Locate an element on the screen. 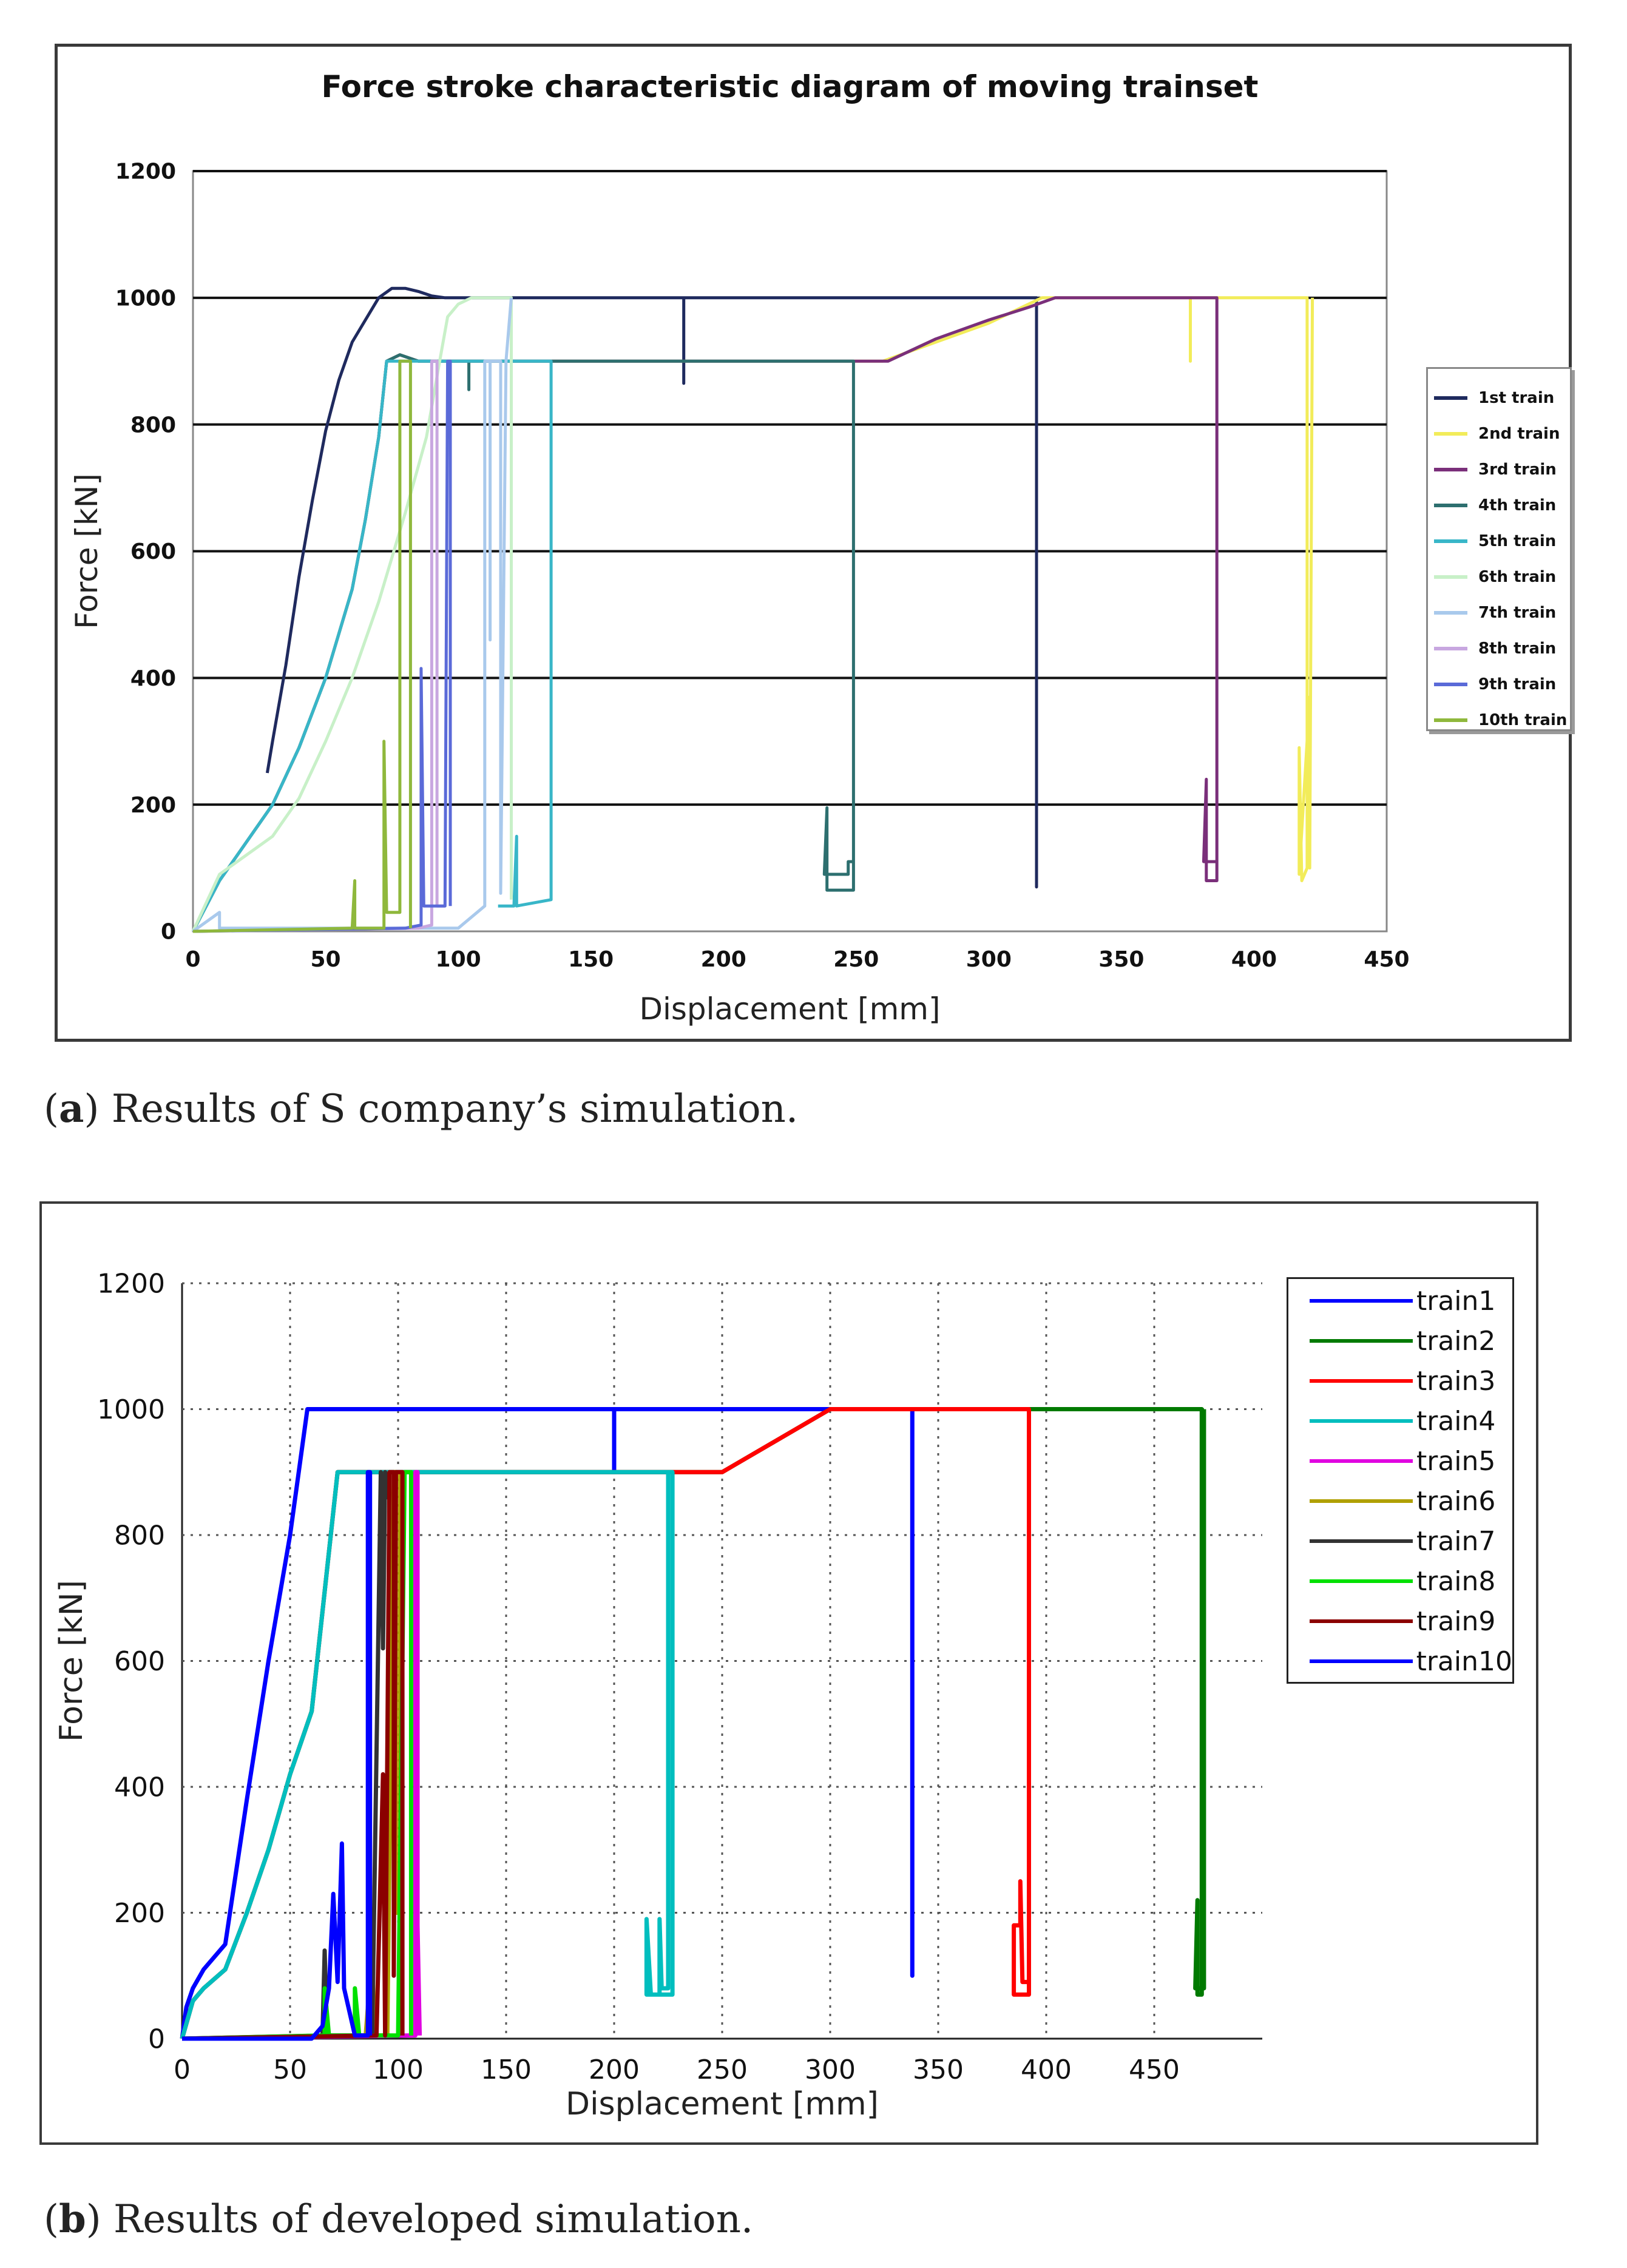 The image size is (1627, 2268). legend-item-a-6: 6th train is located at coordinates (1499, 577).